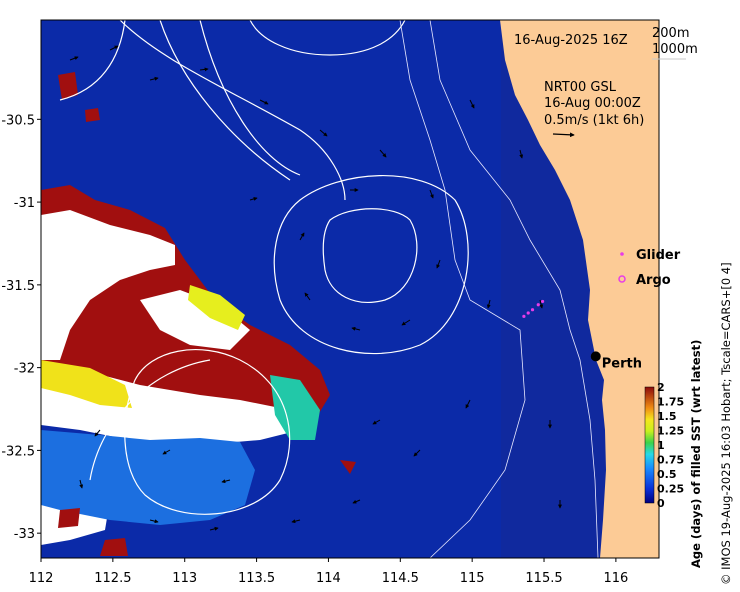 This screenshot has width=740, height=592. I want to click on city-label: Perth, so click(622, 363).